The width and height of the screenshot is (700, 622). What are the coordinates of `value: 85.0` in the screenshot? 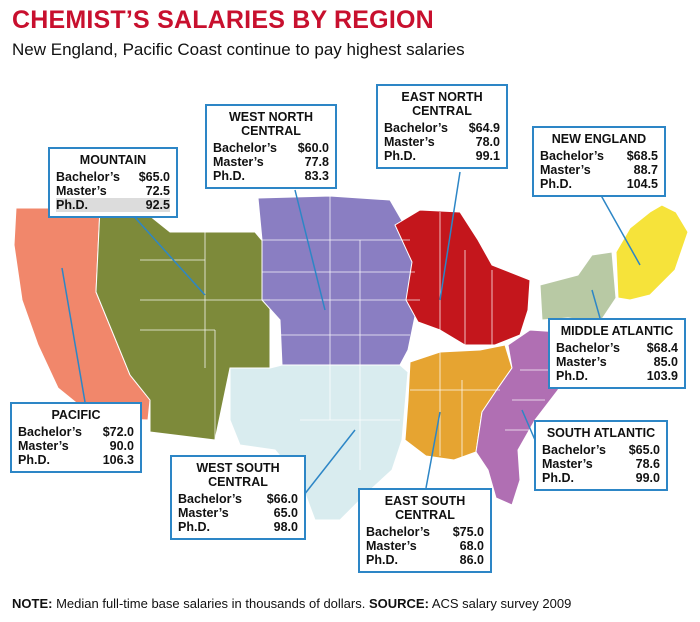 It's located at (665, 362).